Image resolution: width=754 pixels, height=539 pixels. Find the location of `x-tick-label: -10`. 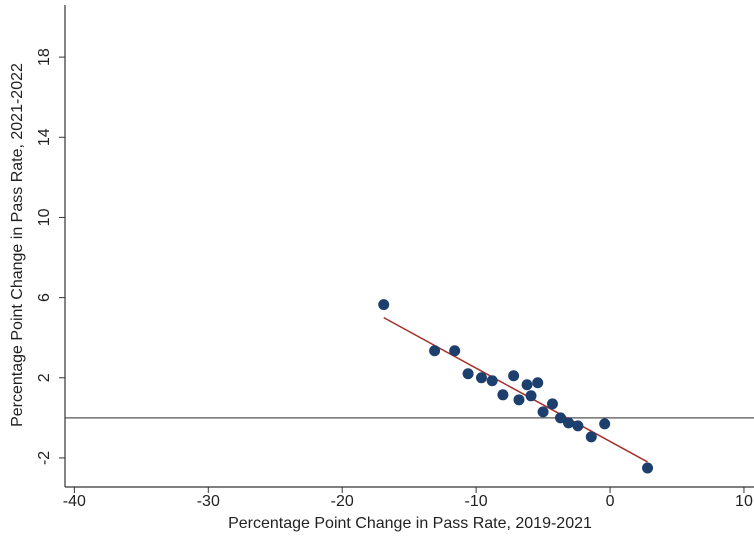

x-tick-label: -10 is located at coordinates (476, 501).